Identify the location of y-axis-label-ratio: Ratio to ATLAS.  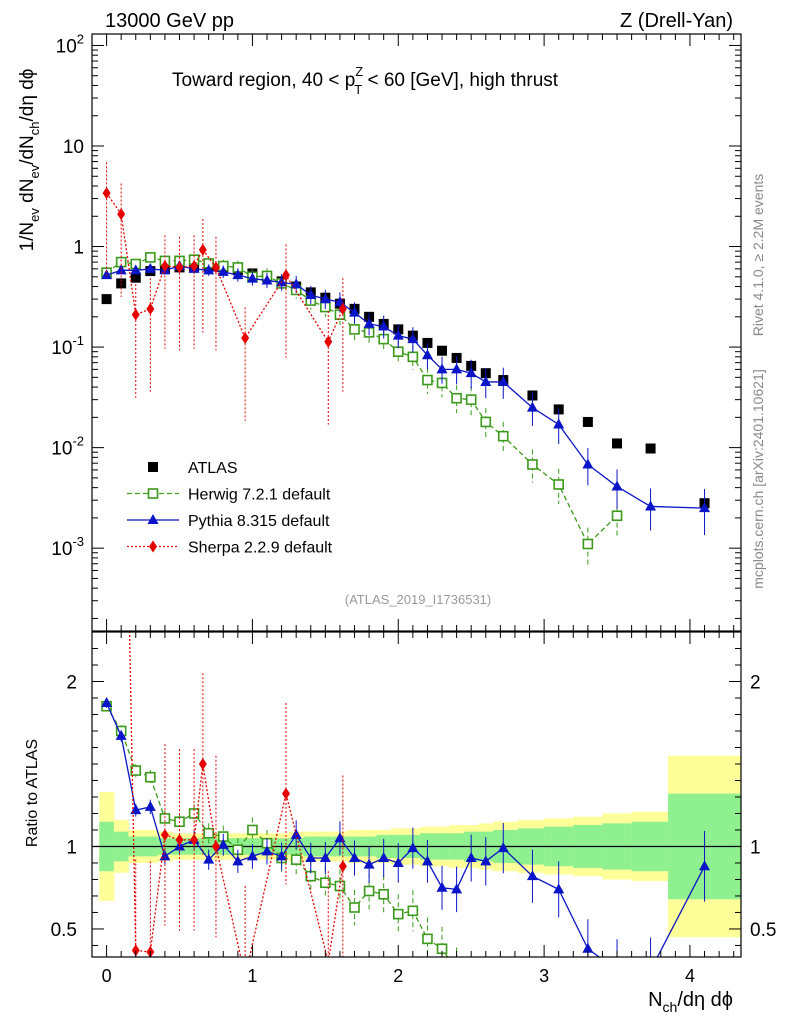
(32, 793).